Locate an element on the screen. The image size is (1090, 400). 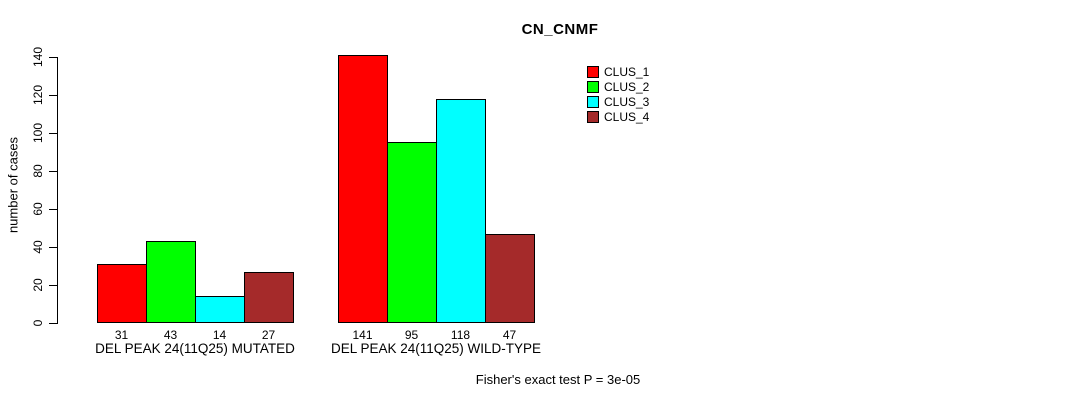
group-label: DEL PEAK 24(11Q25) MUTATED is located at coordinates (195, 348).